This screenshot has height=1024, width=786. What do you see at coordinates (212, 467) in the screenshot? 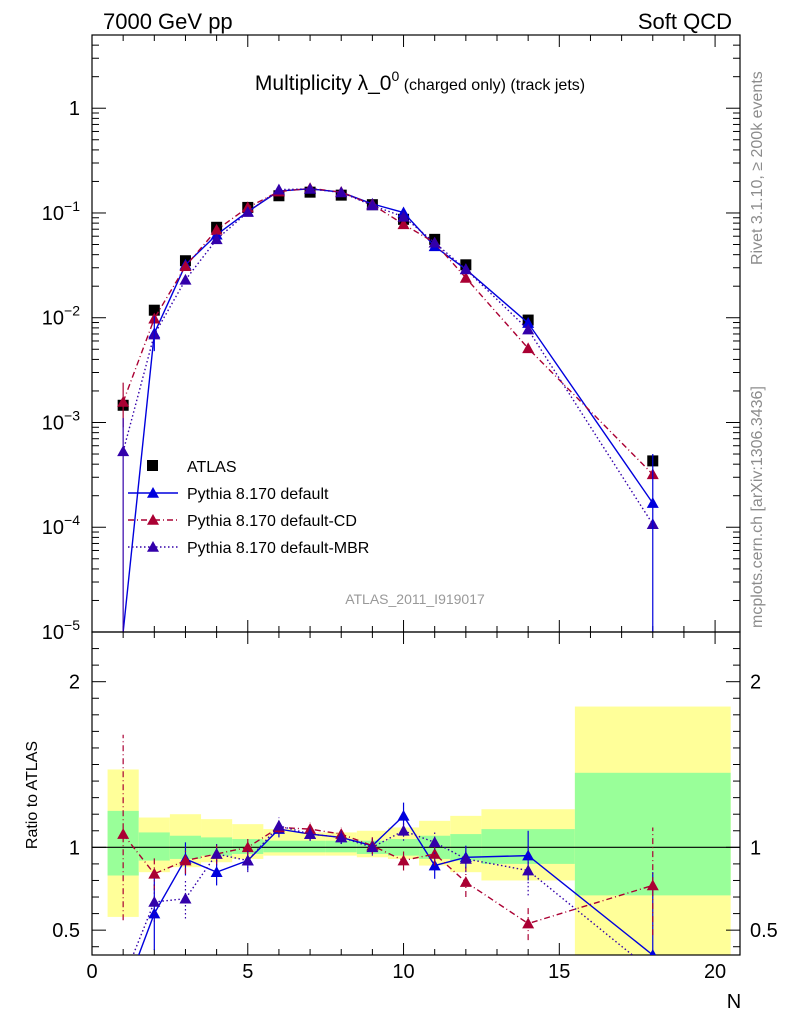
I see `legend-label-0: ATLAS` at bounding box center [212, 467].